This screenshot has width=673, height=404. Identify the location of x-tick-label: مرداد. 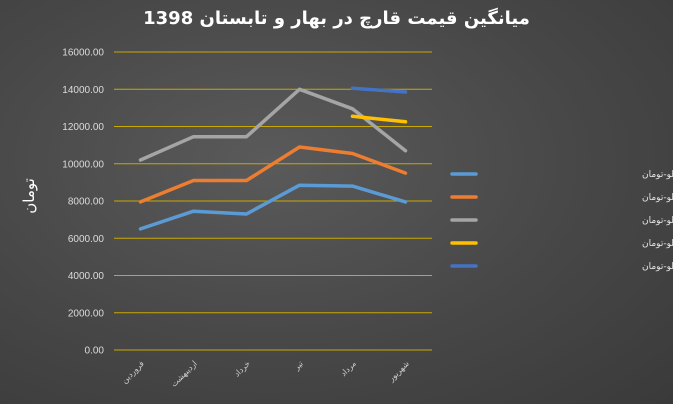
(348, 368).